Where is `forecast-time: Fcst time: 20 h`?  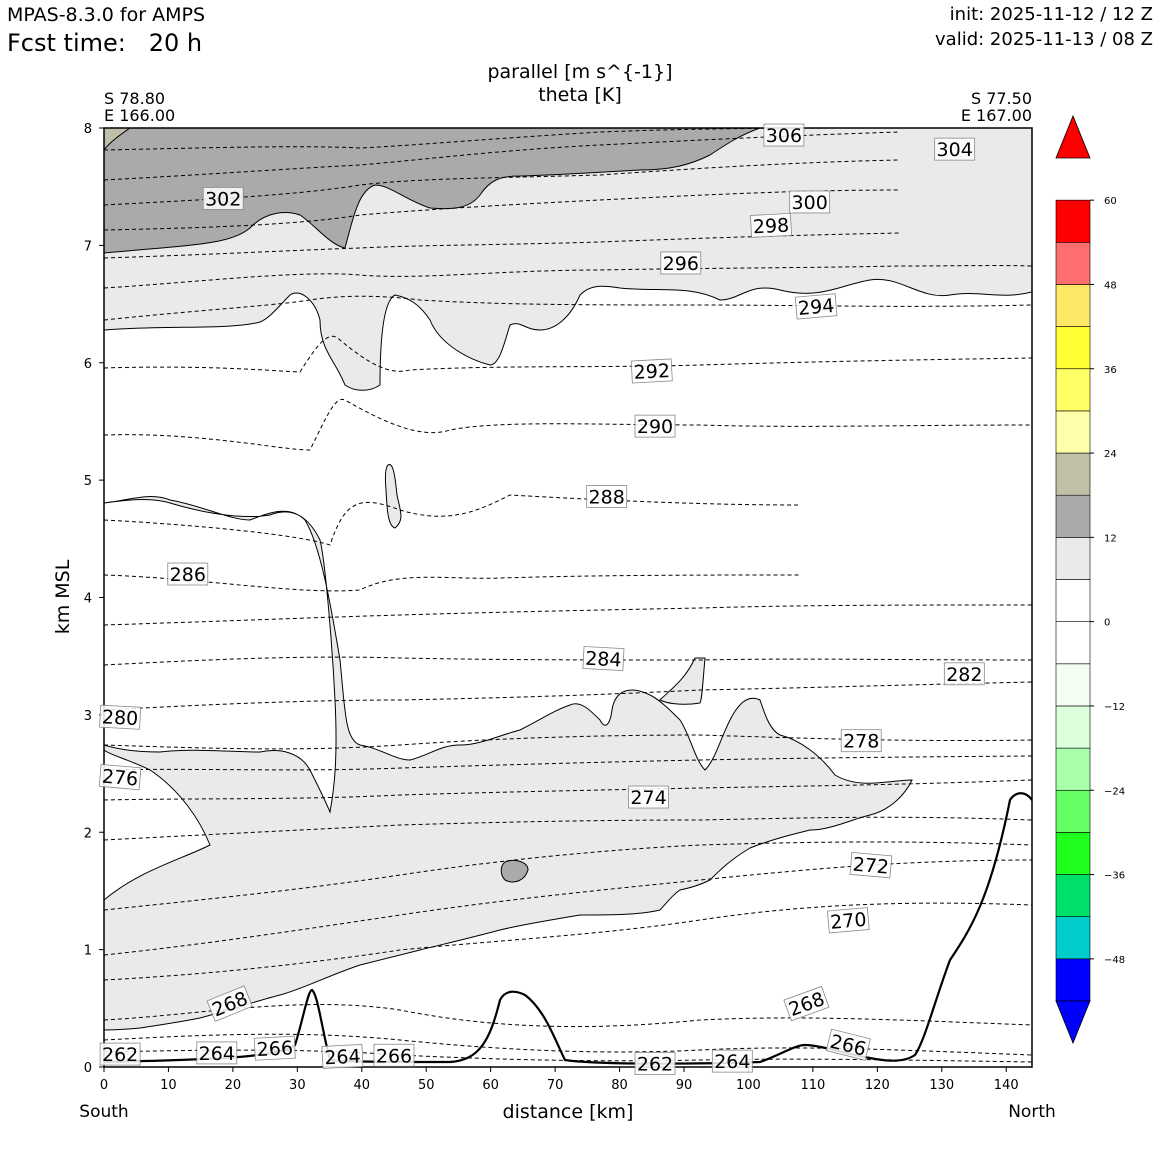 forecast-time: Fcst time: 20 h is located at coordinates (104, 43).